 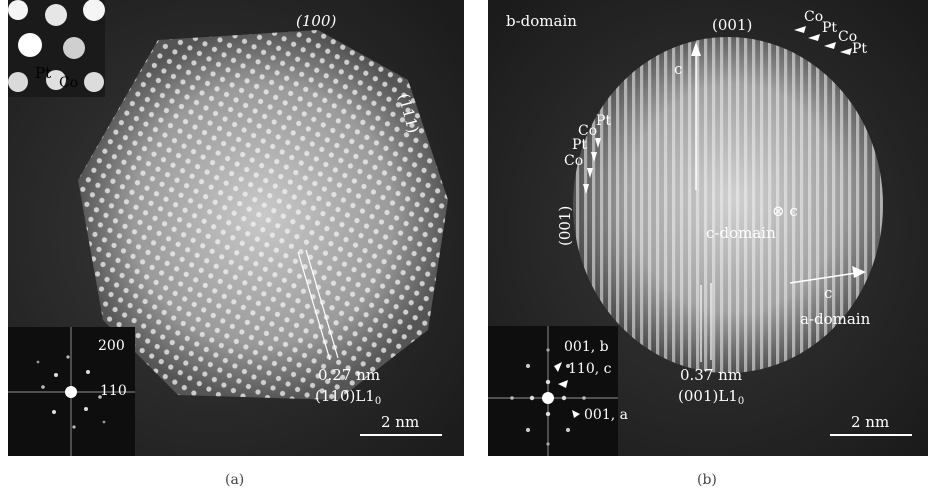 What do you see at coordinates (828, 293) in the screenshot?
I see `c-axis-right-label: c` at bounding box center [828, 293].